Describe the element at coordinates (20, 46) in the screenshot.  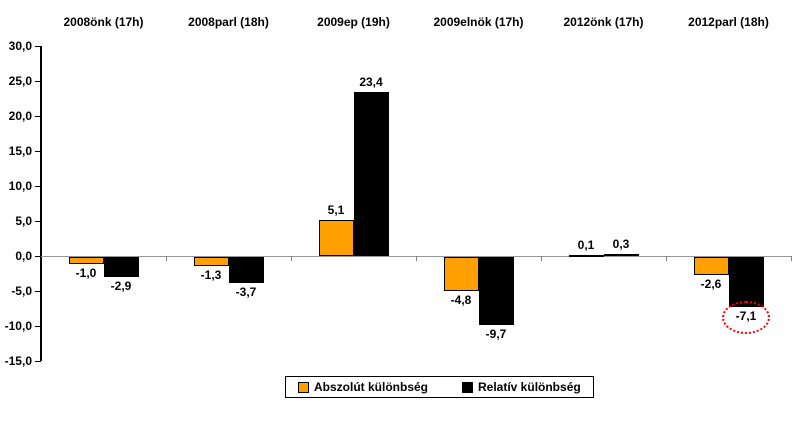
I see `y-axis-tick-label: 30,0` at that location.